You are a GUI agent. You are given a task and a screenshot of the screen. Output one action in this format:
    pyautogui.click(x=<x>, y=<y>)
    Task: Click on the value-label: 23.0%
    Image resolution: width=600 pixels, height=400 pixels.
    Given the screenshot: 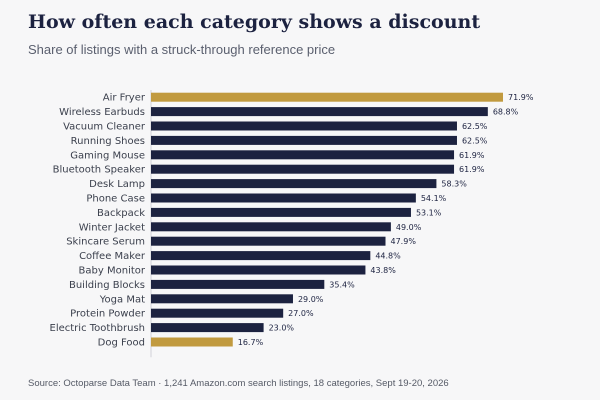 What is the action you would take?
    pyautogui.click(x=282, y=328)
    